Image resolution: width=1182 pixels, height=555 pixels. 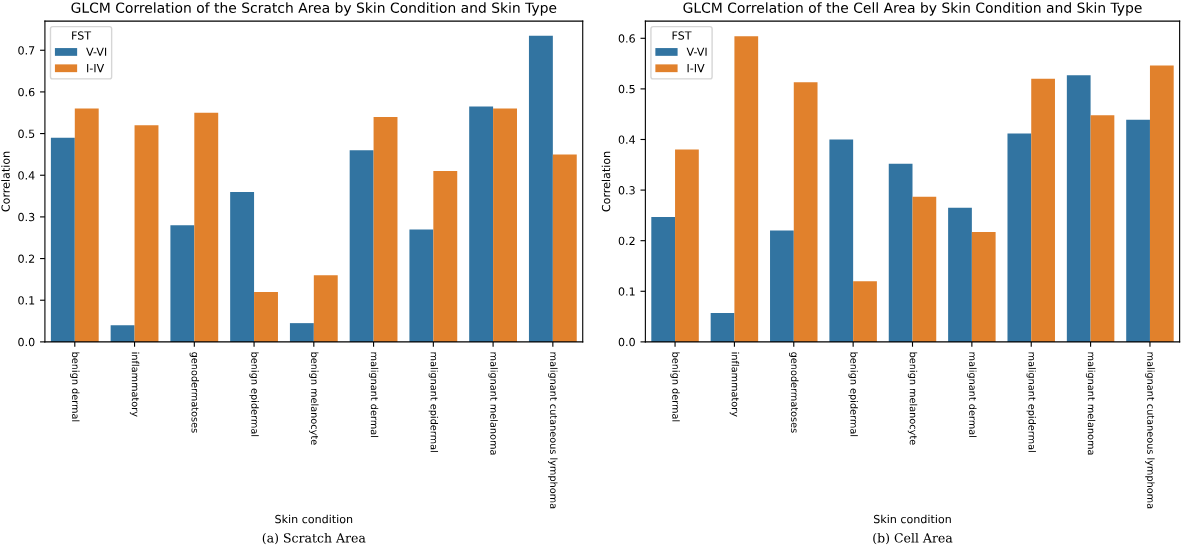 What do you see at coordinates (314, 9) in the screenshot?
I see `chart-title: GLCM Correlation of the Scratch Area by Skin Condition and Skin Type` at bounding box center [314, 9].